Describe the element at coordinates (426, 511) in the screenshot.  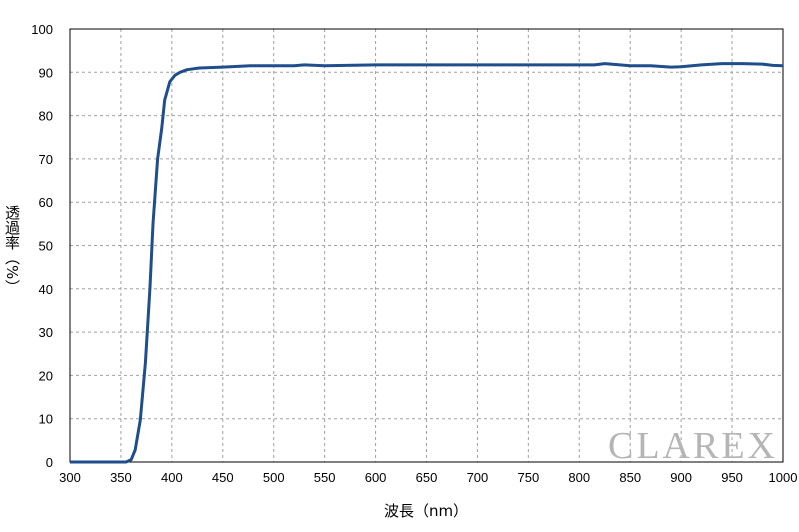
I see `x-axis-label: 波長（nm）` at that location.